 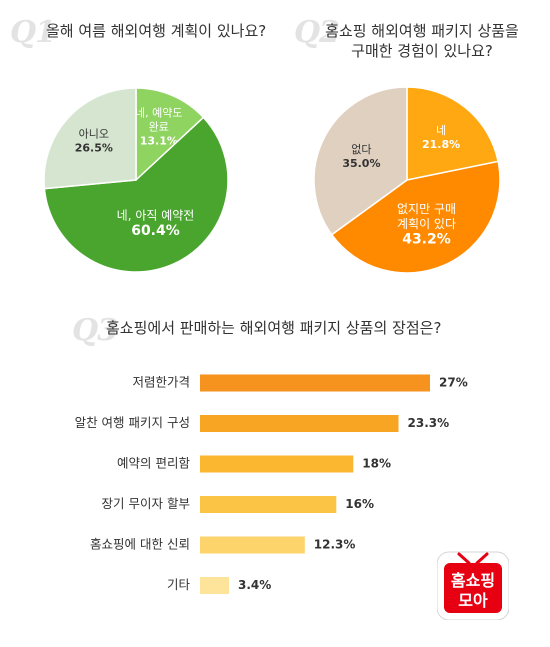 What do you see at coordinates (426, 224) in the screenshot?
I see `q2-slice-2-label-2: 계획이 있다` at bounding box center [426, 224].